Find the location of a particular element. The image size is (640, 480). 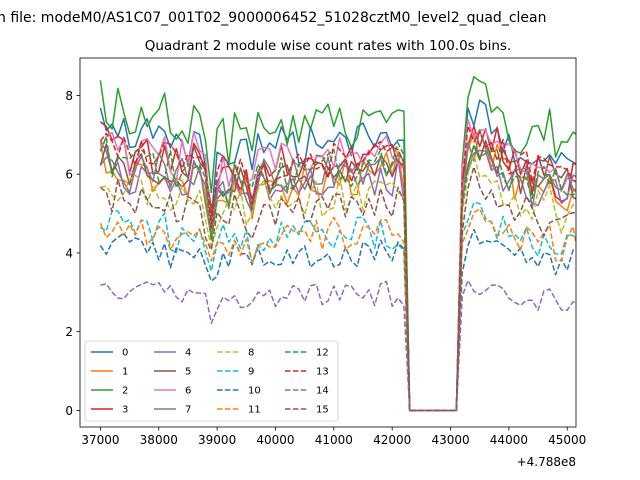

legend-label-8: 8 is located at coordinates (251, 353).